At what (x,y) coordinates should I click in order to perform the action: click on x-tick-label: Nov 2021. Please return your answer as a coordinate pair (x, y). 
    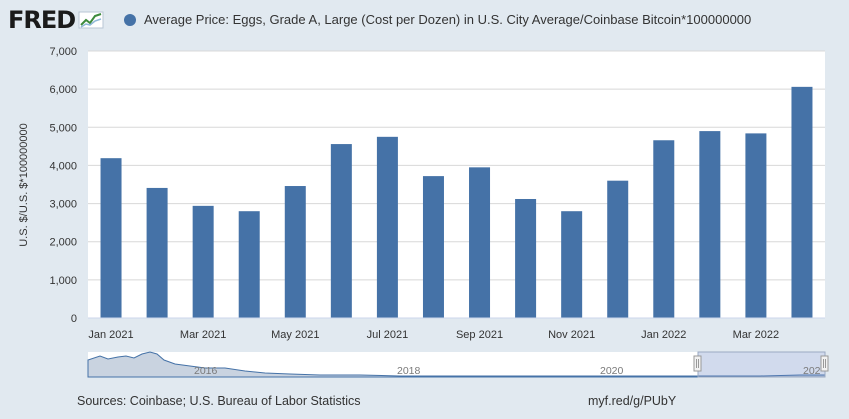
    Looking at the image, I should click on (571, 335).